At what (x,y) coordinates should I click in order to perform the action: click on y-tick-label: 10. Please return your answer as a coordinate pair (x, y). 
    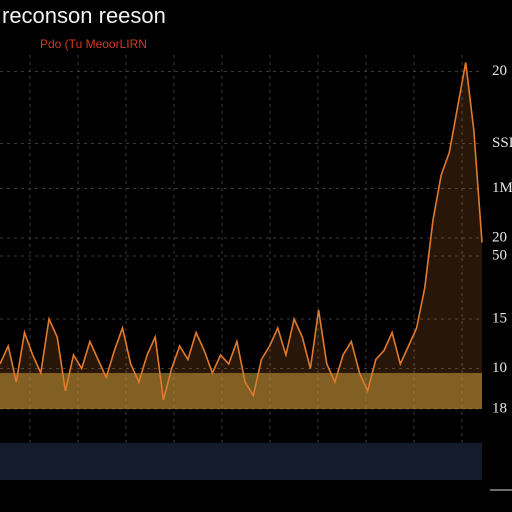
    Looking at the image, I should click on (499, 368).